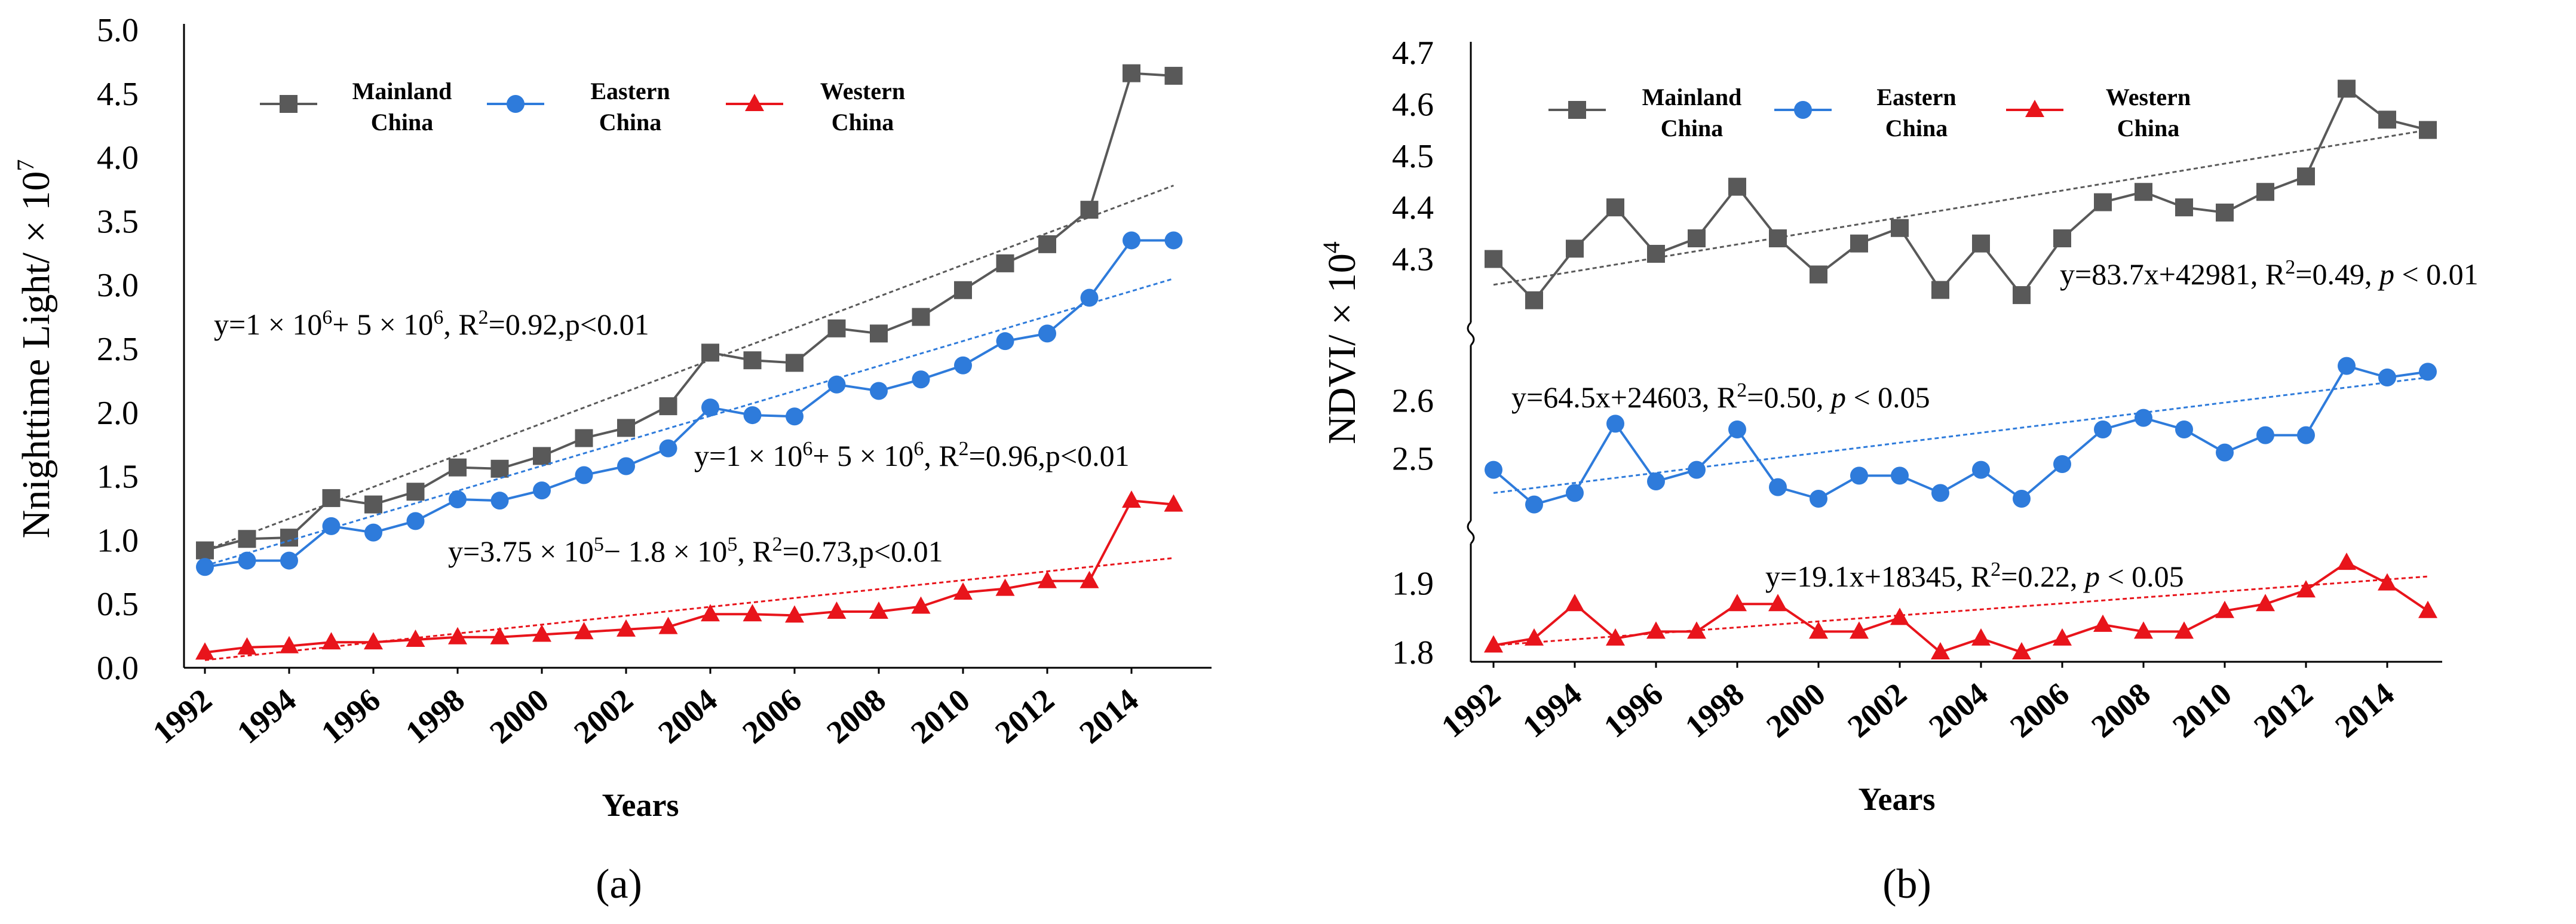 This screenshot has height=924, width=2576. What do you see at coordinates (755, 102) in the screenshot?
I see `legend-marker-triangle` at bounding box center [755, 102].